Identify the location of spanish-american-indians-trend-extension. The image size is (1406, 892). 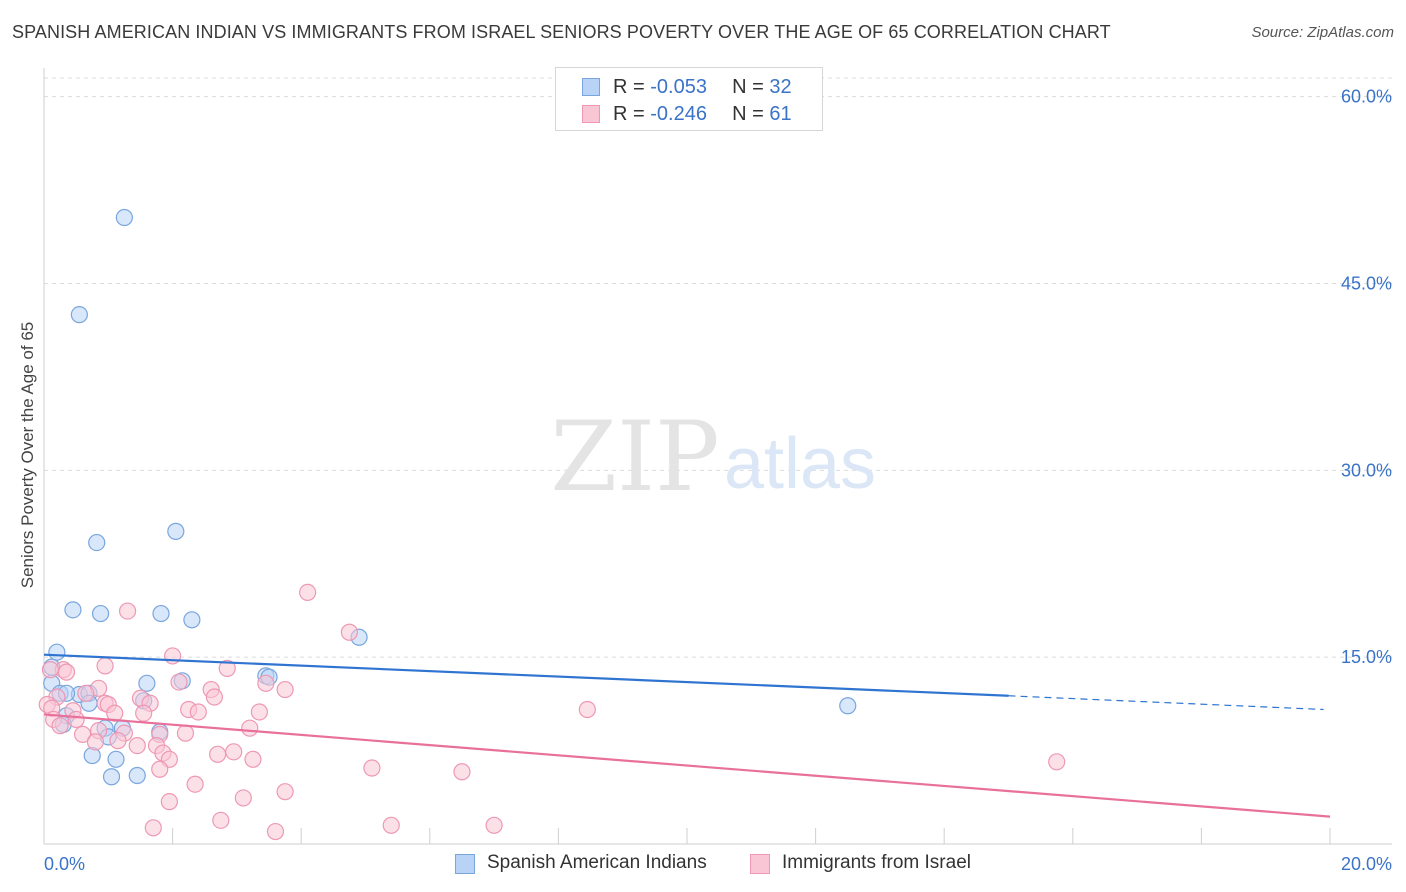
(1166, 703).